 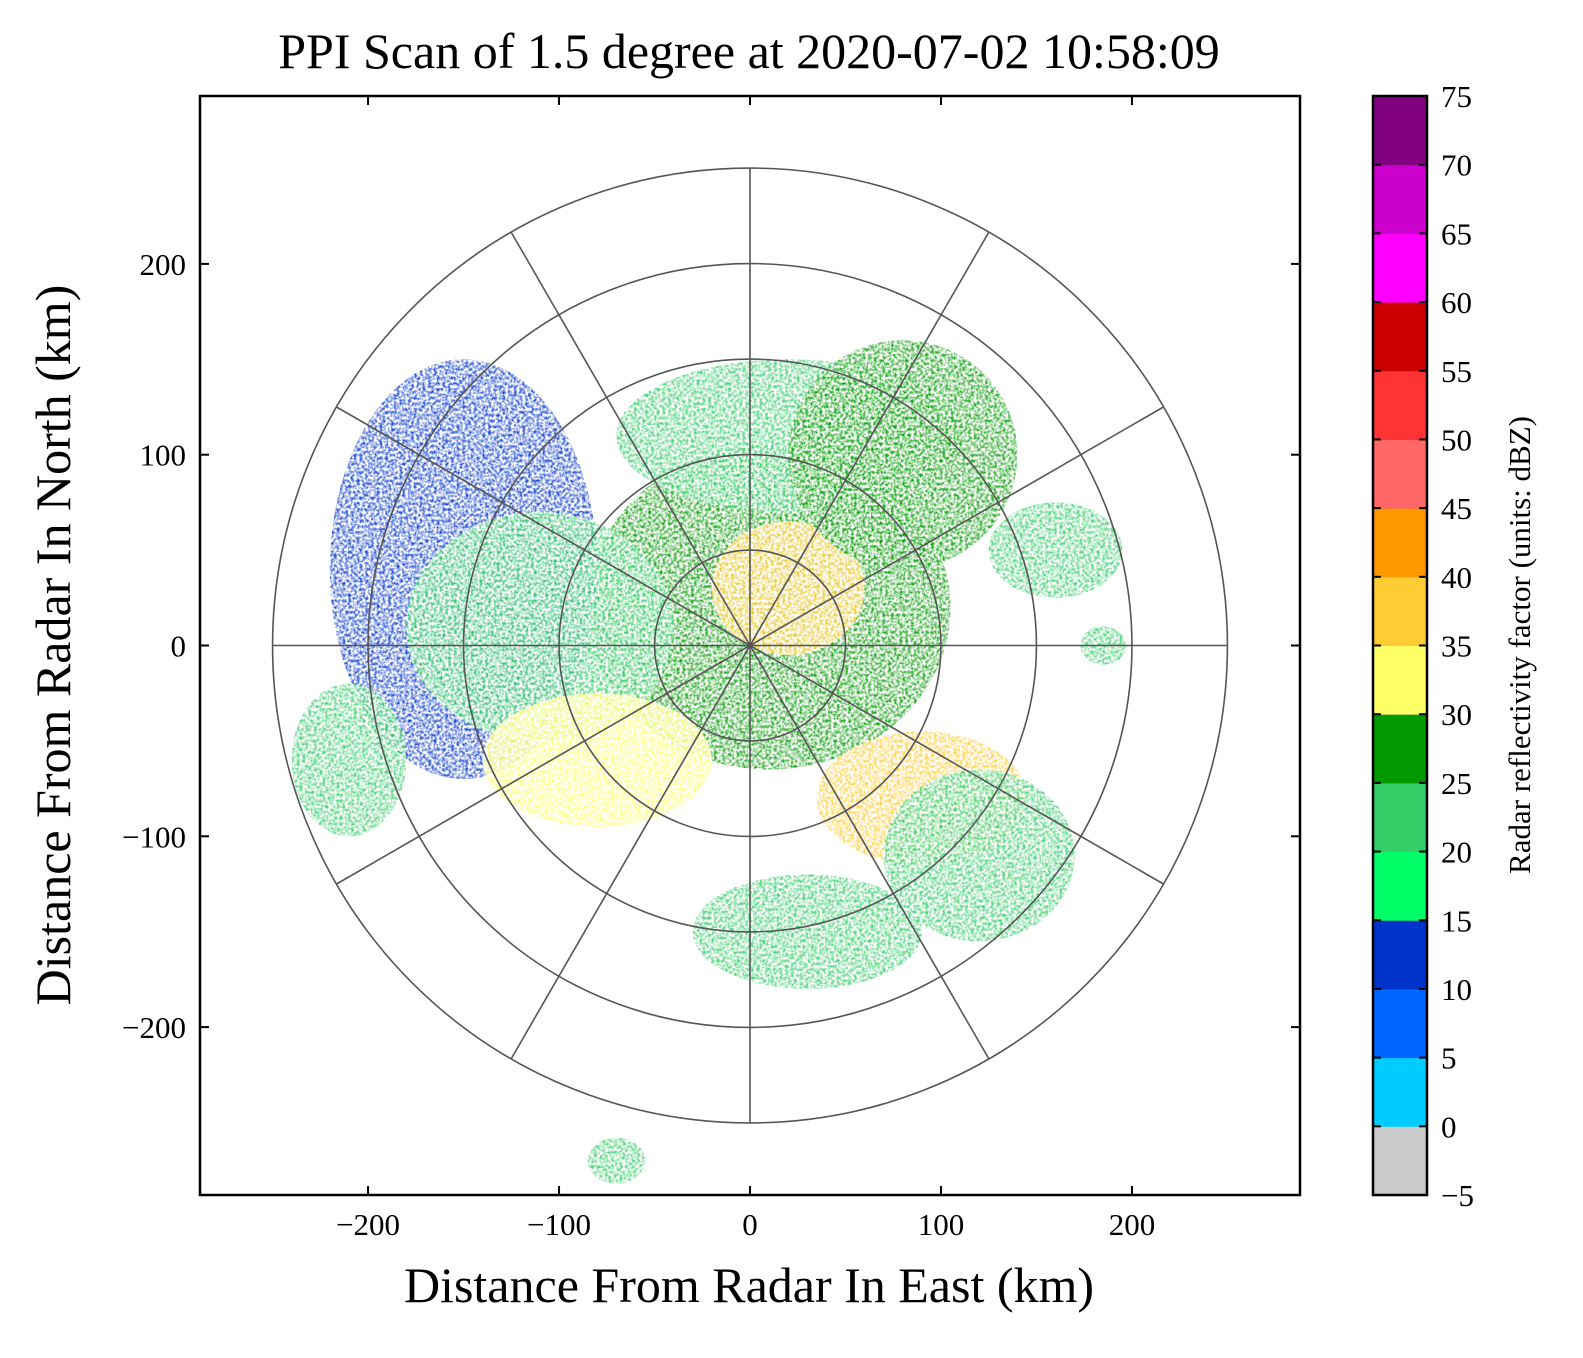 What do you see at coordinates (349, 760) in the screenshot?
I see `echo-far-west-cluster` at bounding box center [349, 760].